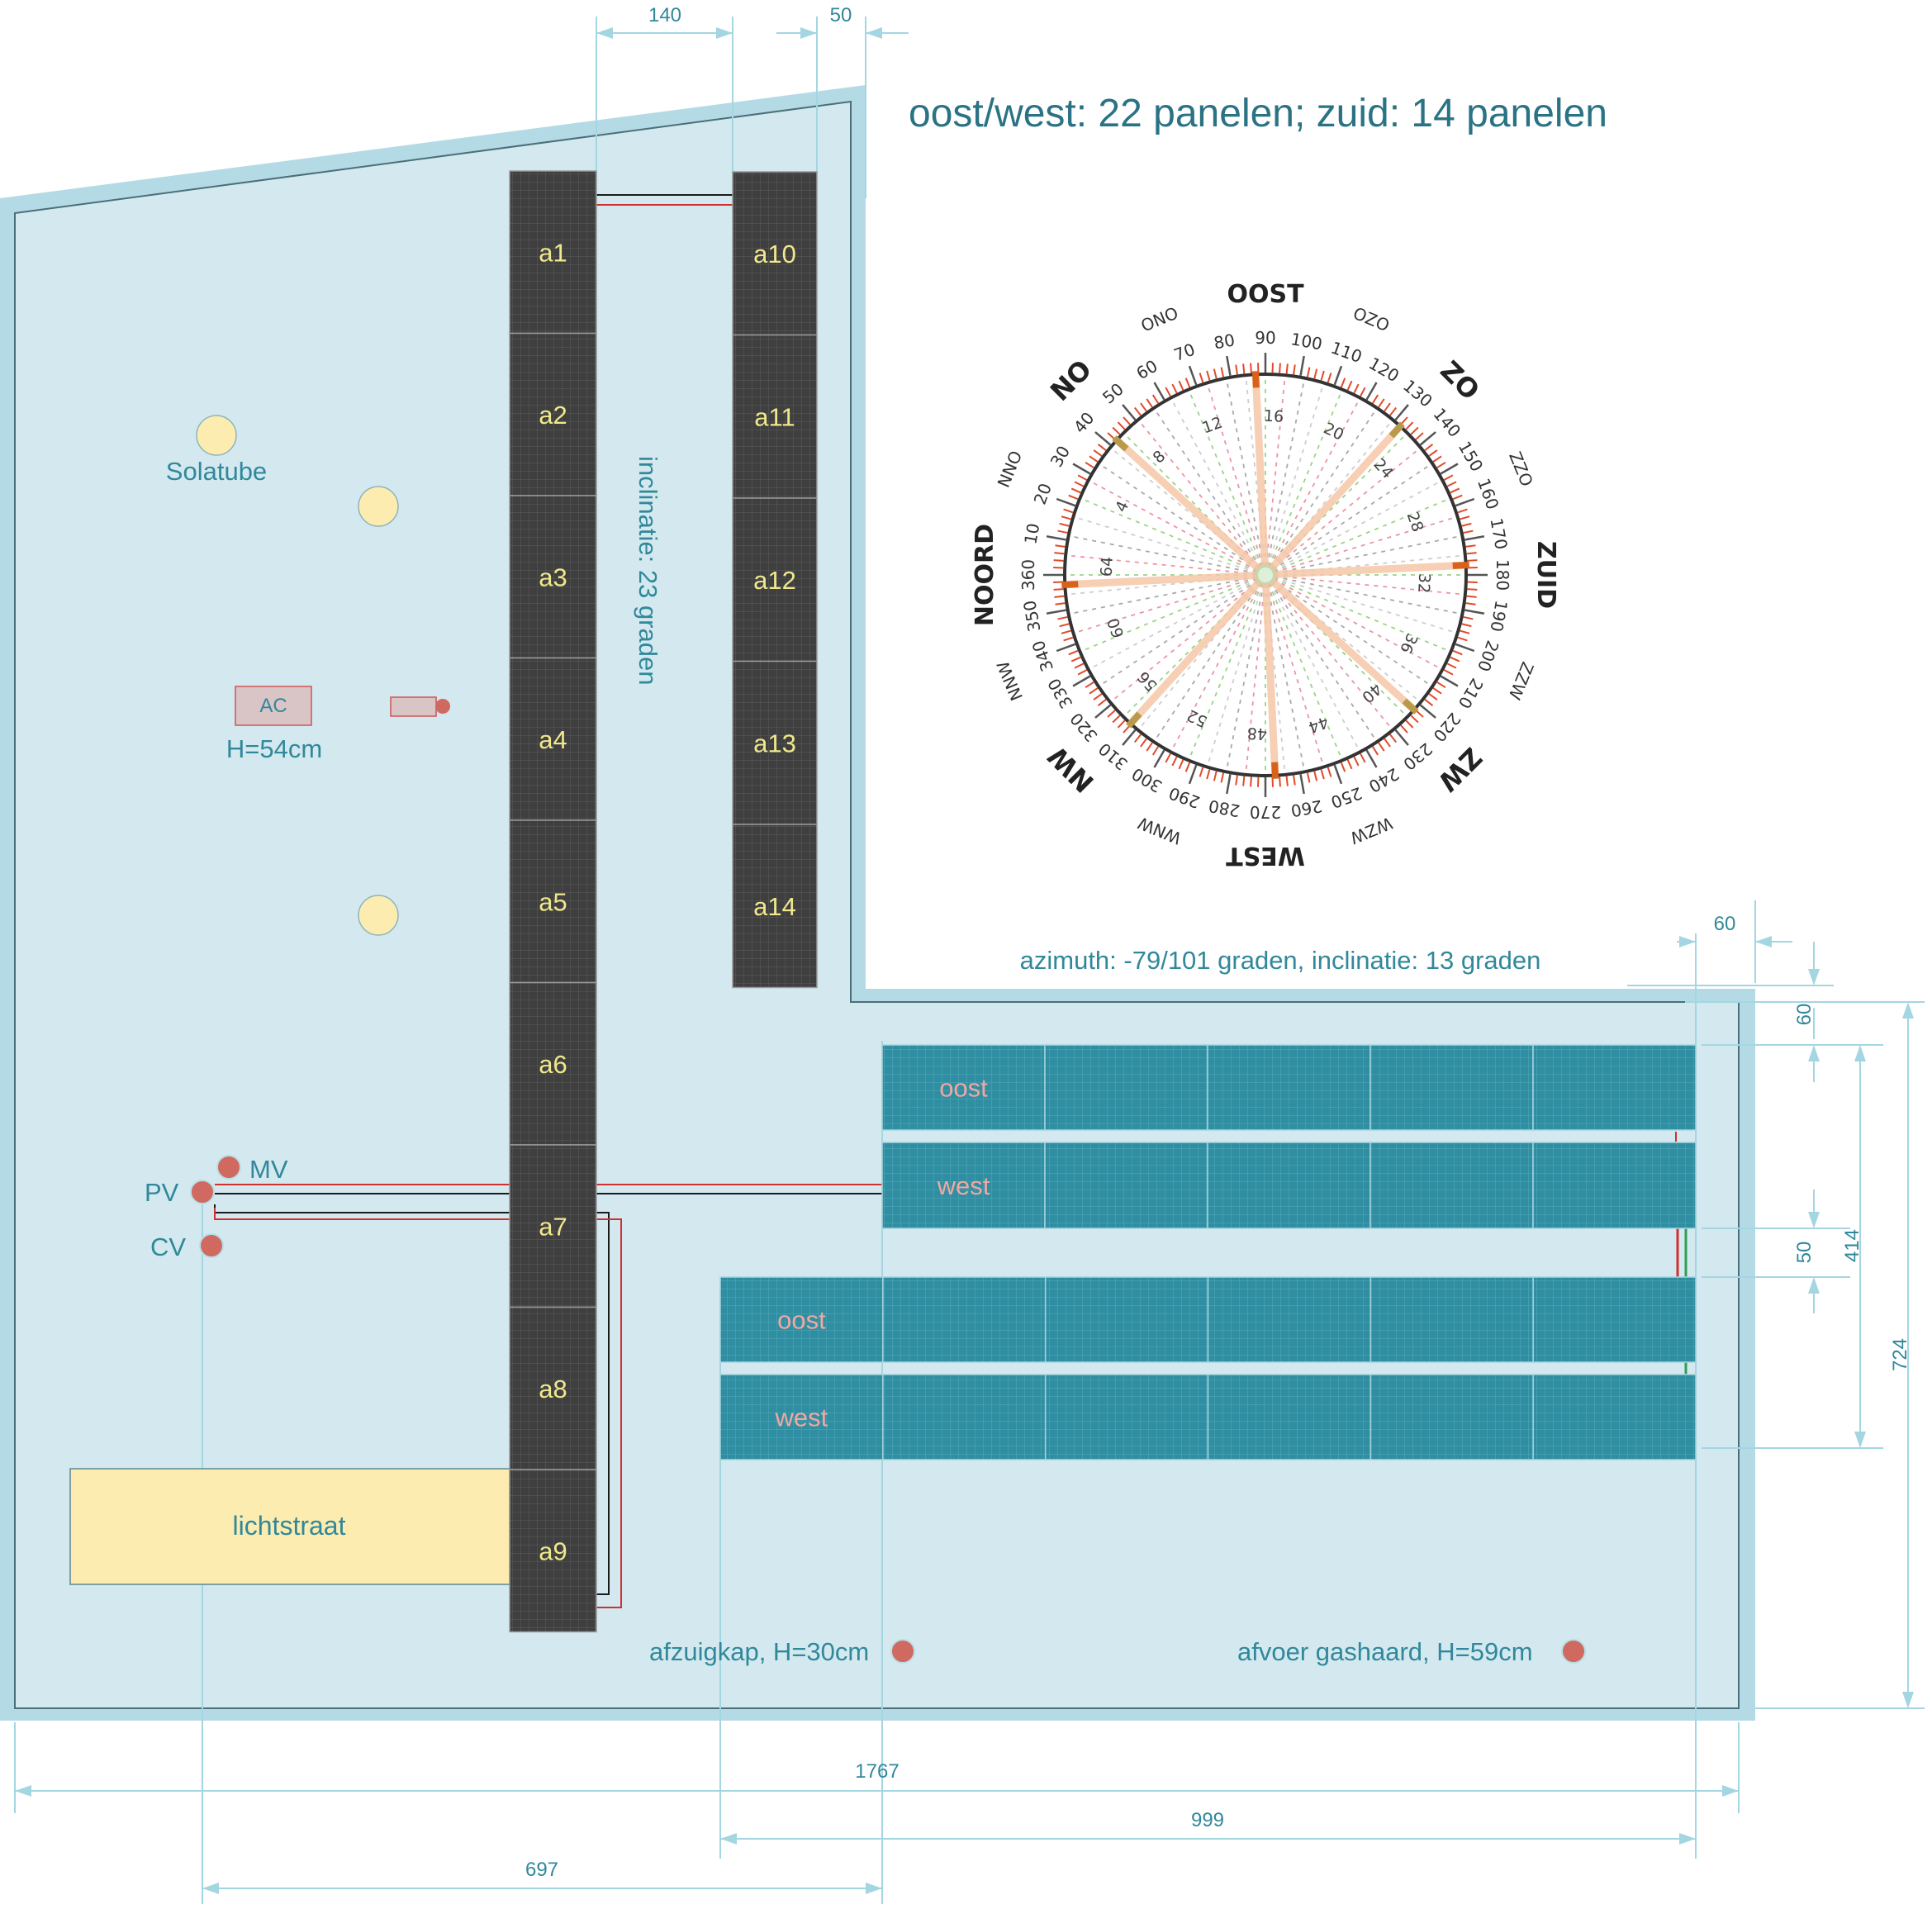  Describe the element at coordinates (775, 416) in the screenshot. I see `solar-panel-a11: a11` at that location.